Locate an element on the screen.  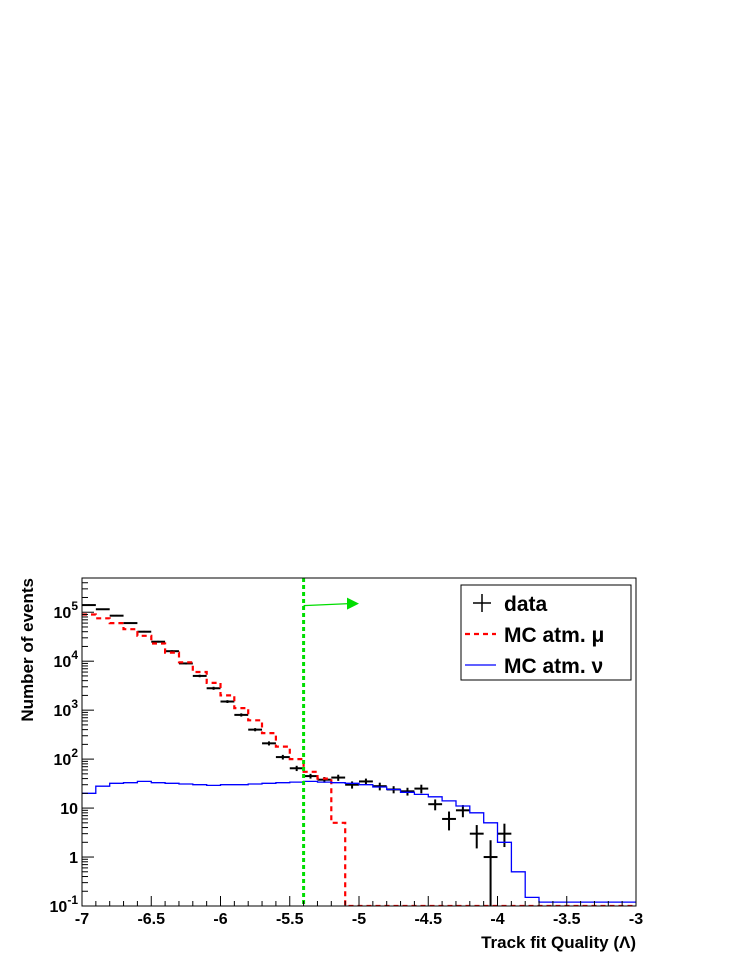
y-tick-label: 10⁻¹ is located at coordinates (64, 904).